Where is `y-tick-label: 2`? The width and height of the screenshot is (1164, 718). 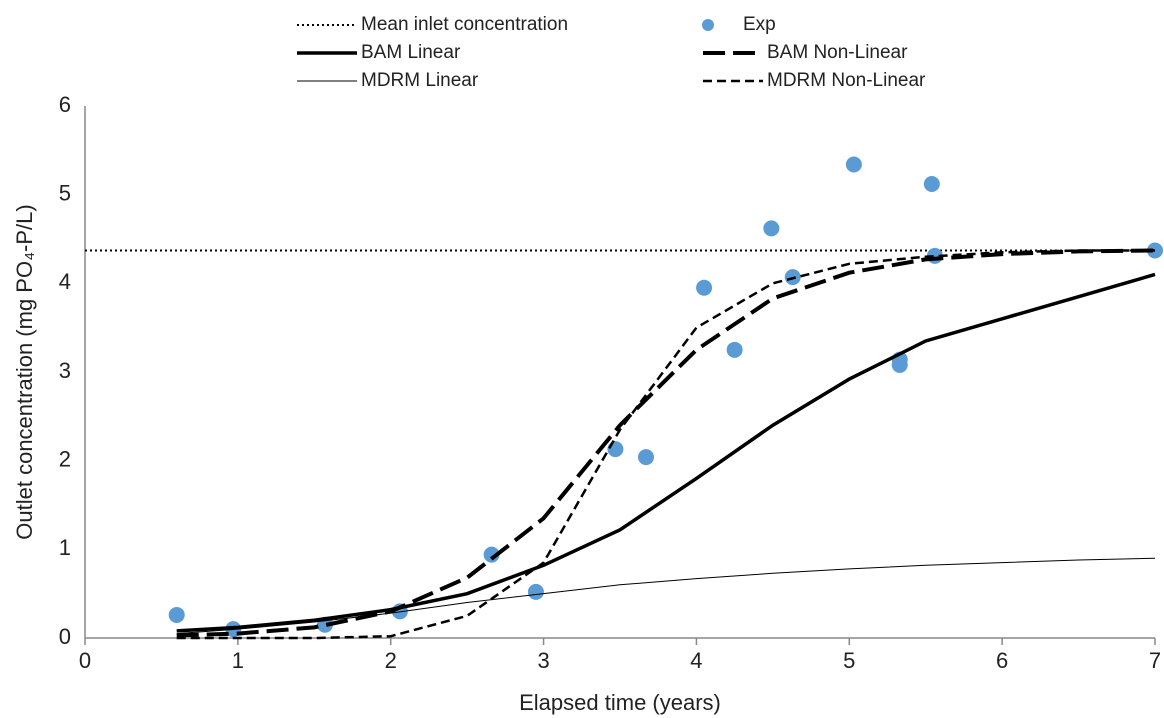 y-tick-label: 2 is located at coordinates (65, 458).